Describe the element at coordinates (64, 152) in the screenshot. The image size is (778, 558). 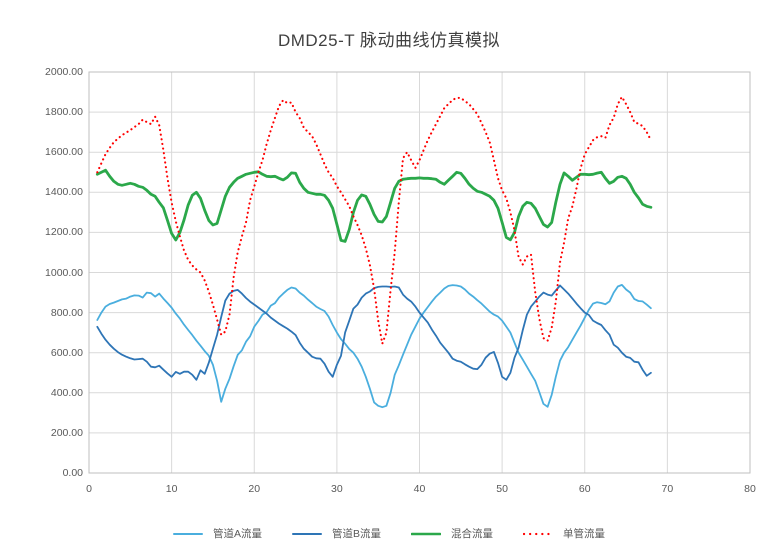
I see `y-tick-label: 1600.00` at that location.